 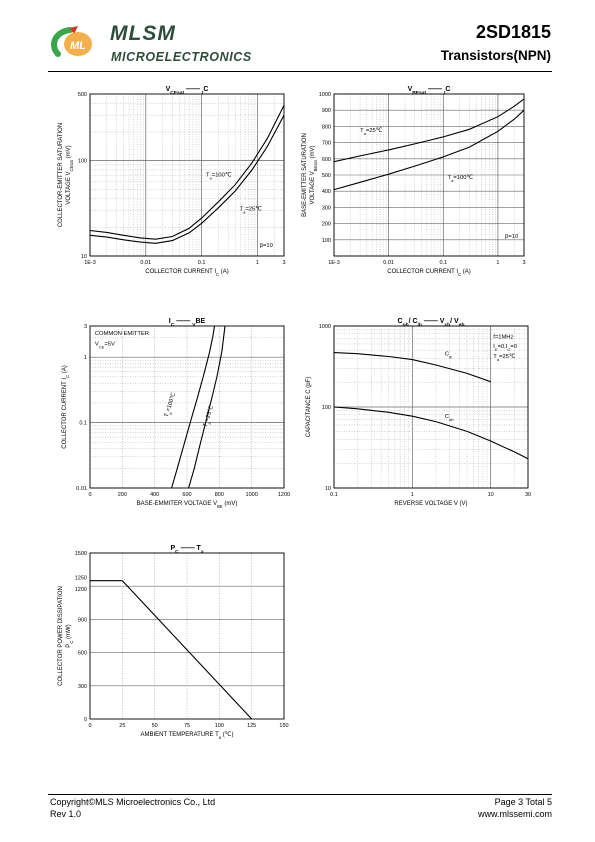 What do you see at coordinates (85, 358) in the screenshot?
I see `y-tick-label: 1` at bounding box center [85, 358].